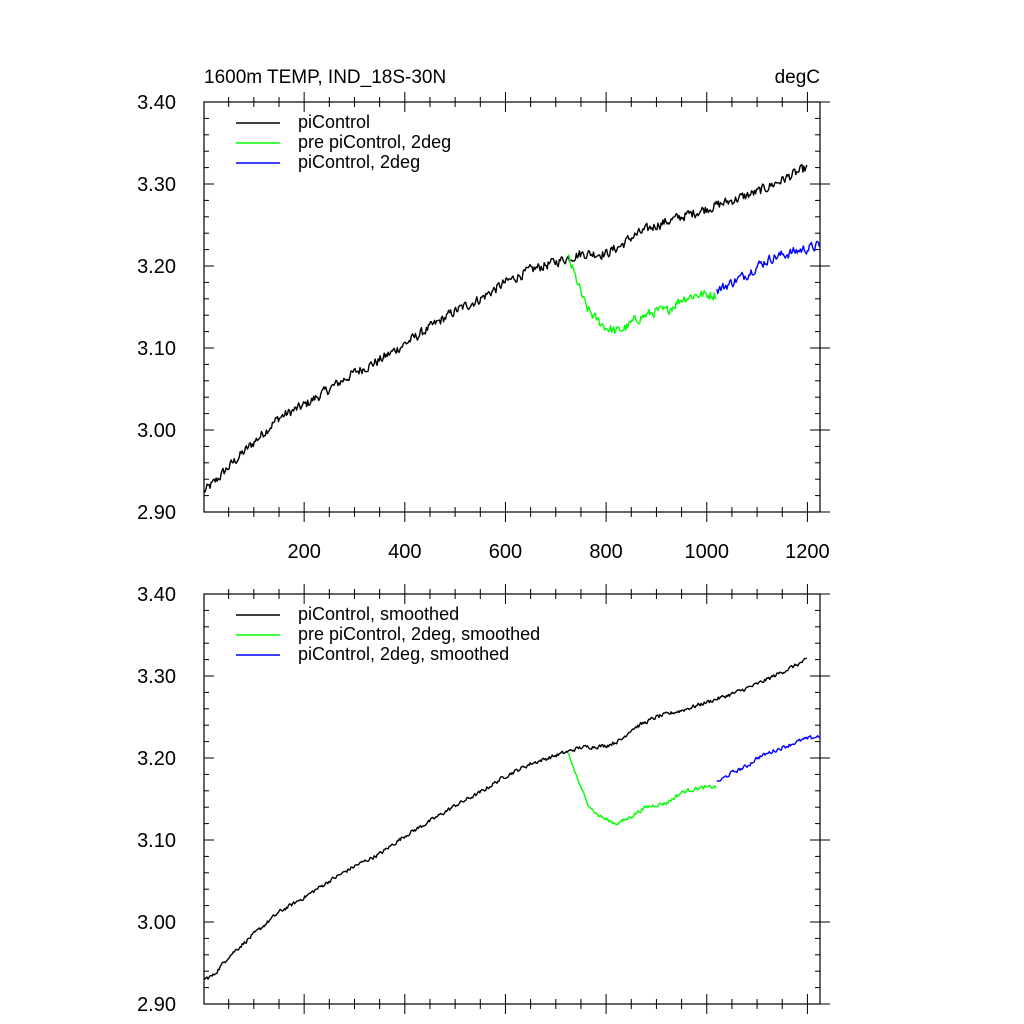 The image size is (1024, 1024). Describe the element at coordinates (419, 634) in the screenshot. I see `legend-label: pre piControl, 2deg, smoothed` at that location.